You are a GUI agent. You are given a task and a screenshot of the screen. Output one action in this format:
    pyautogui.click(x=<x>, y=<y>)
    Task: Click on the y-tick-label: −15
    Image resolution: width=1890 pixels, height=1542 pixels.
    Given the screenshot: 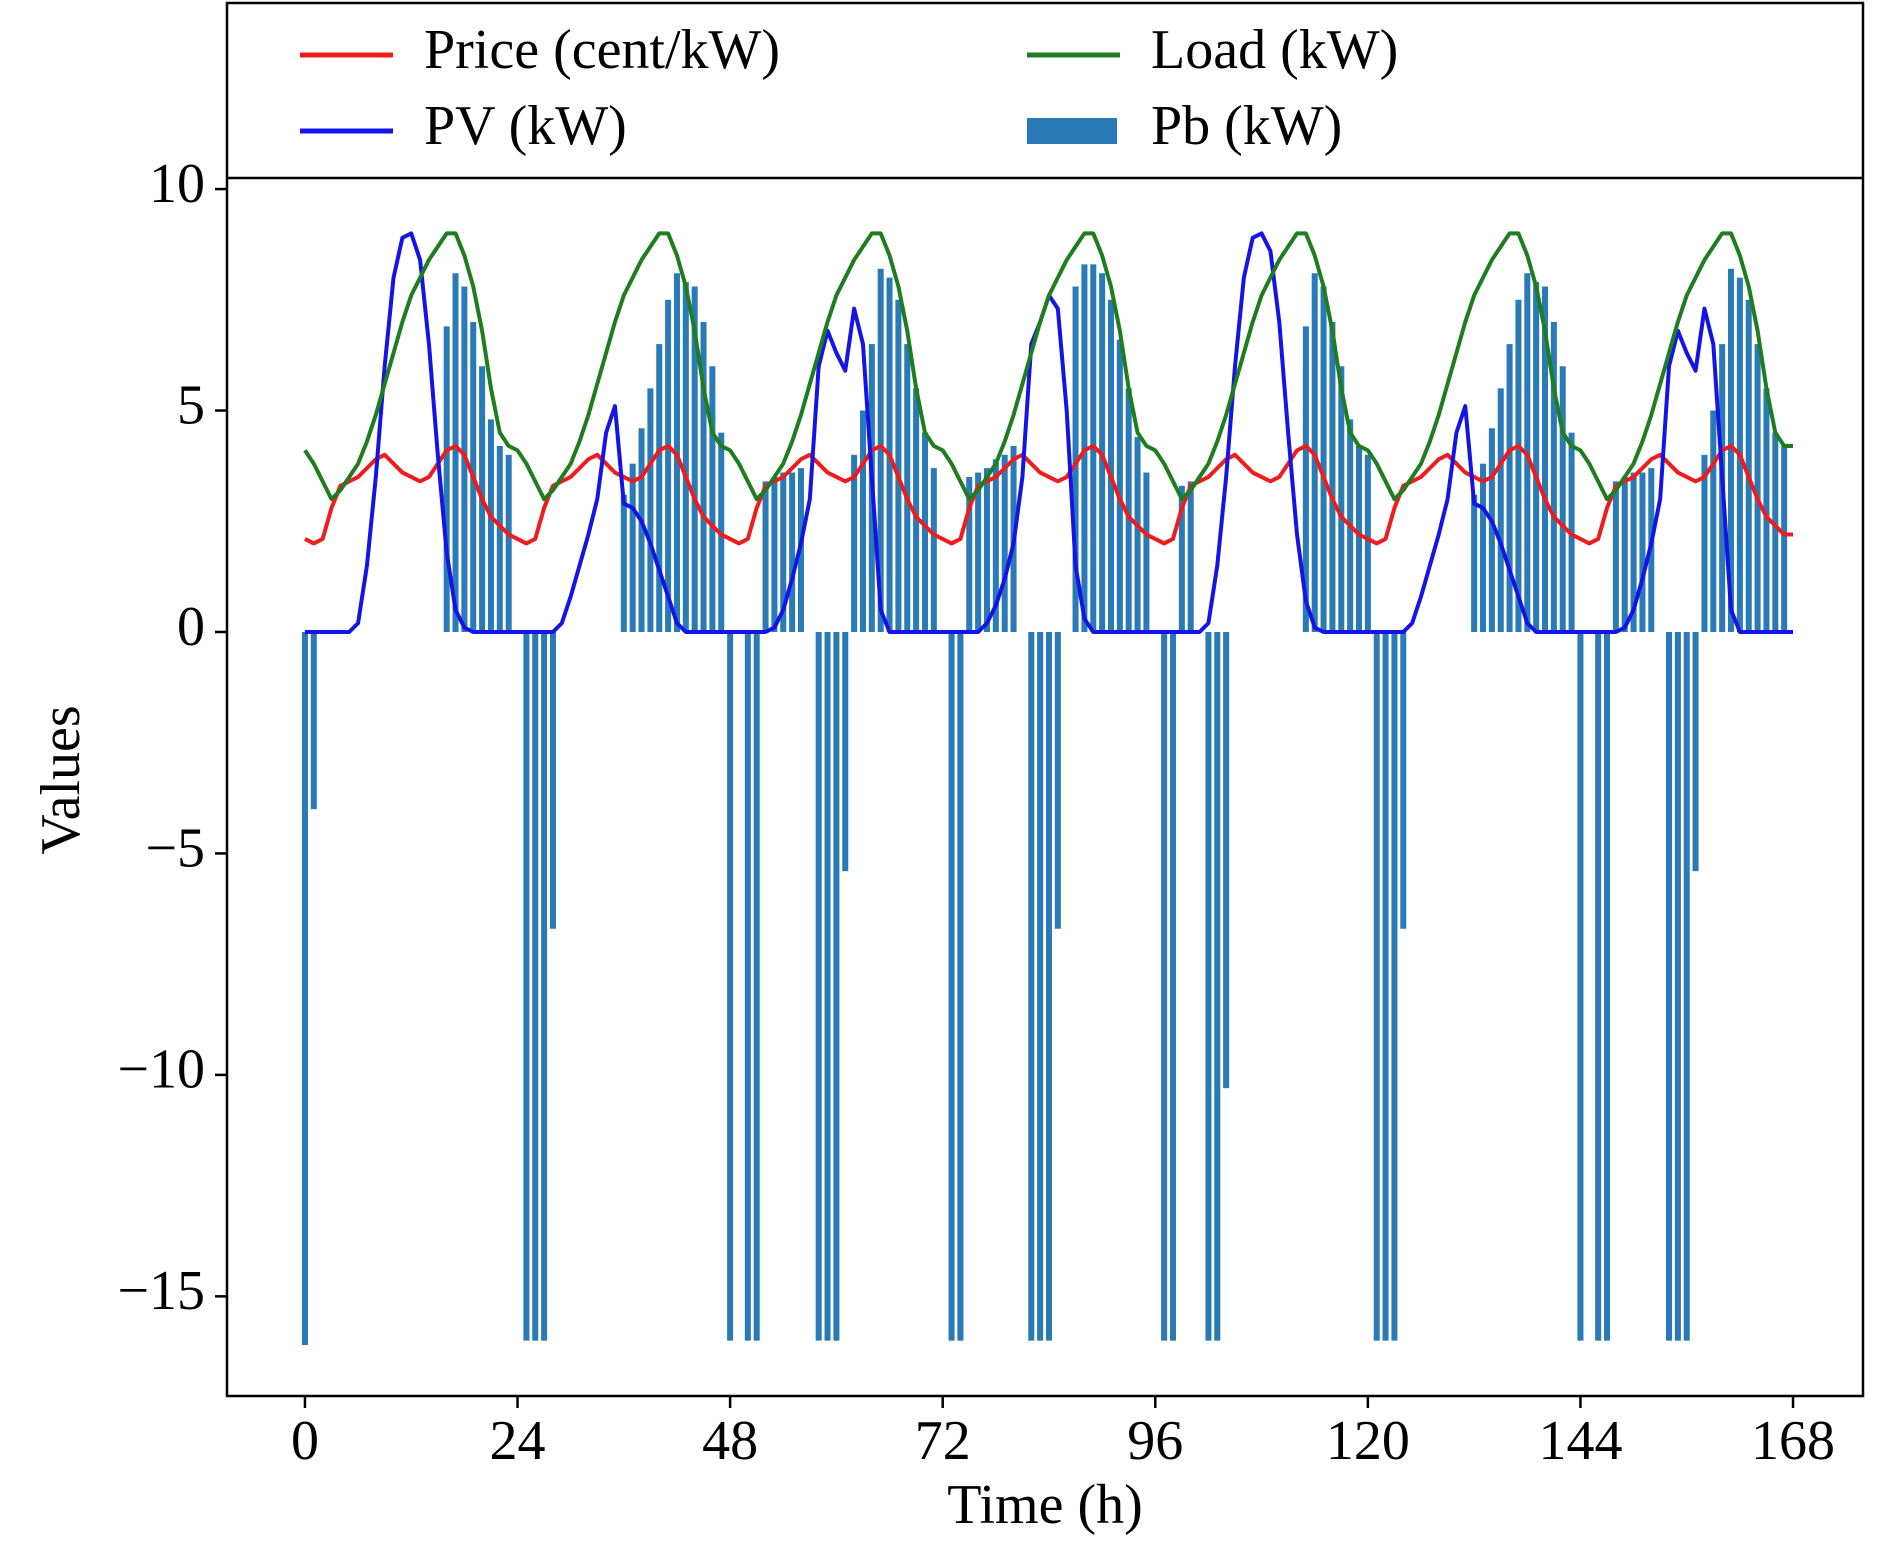 What is the action you would take?
    pyautogui.click(x=161, y=1291)
    